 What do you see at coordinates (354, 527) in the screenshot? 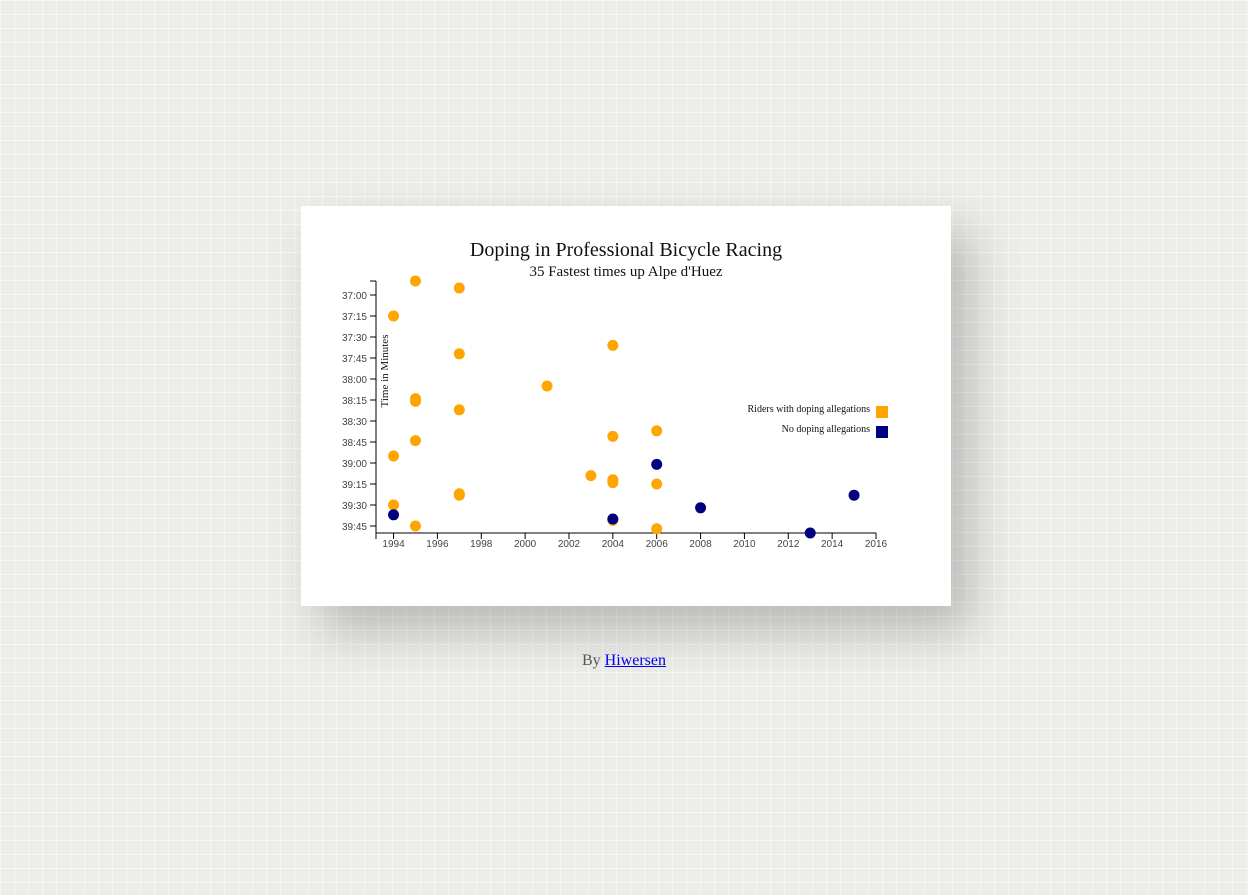
I see `y-tick-label: 39:45` at bounding box center [354, 527].